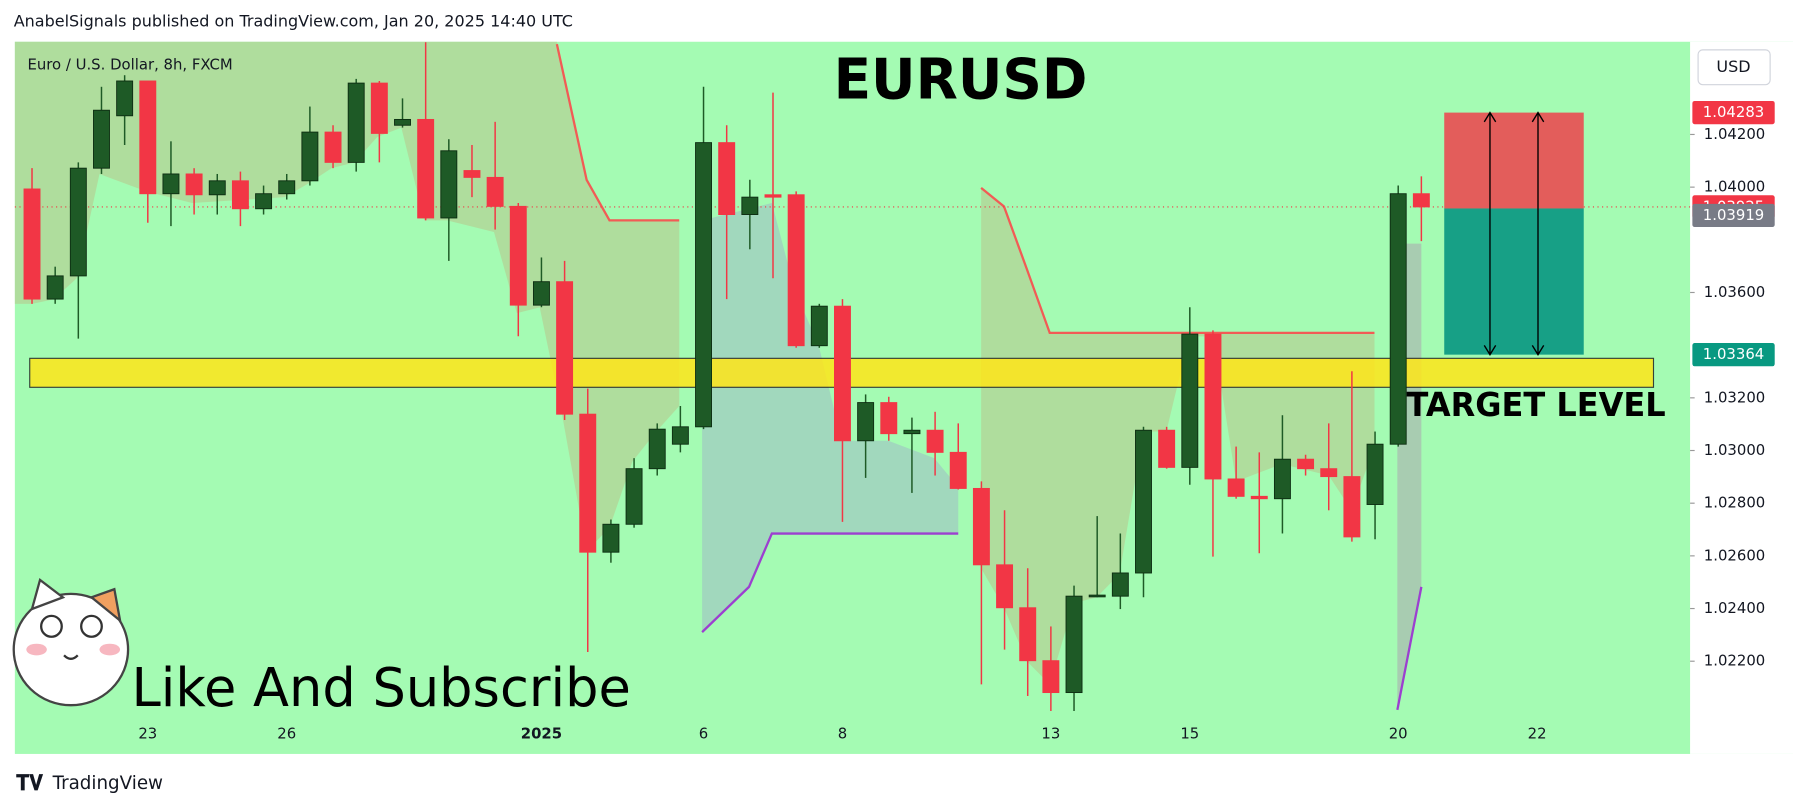  Describe the element at coordinates (1734, 661) in the screenshot. I see `y-tick-label: 1.02200` at that location.